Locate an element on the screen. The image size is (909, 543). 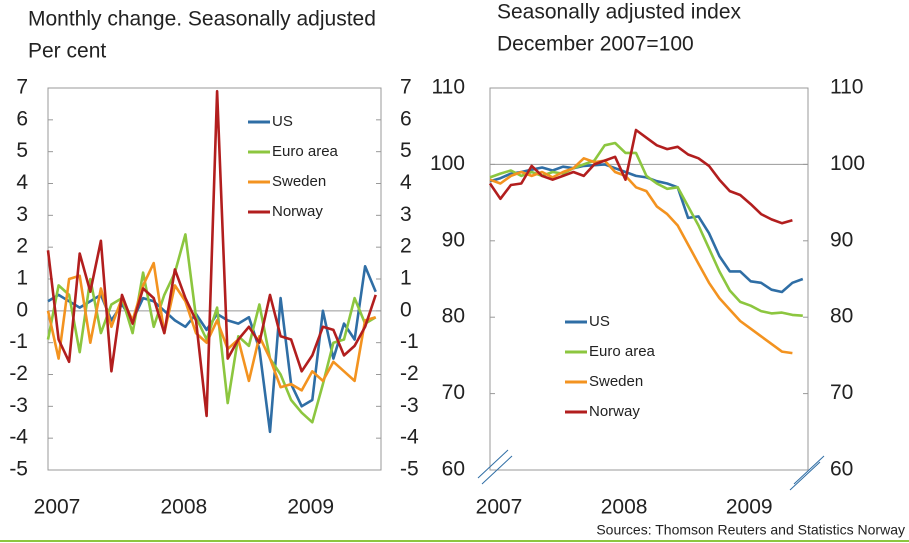
y2-tick-label: 1 is located at coordinates (406, 278).